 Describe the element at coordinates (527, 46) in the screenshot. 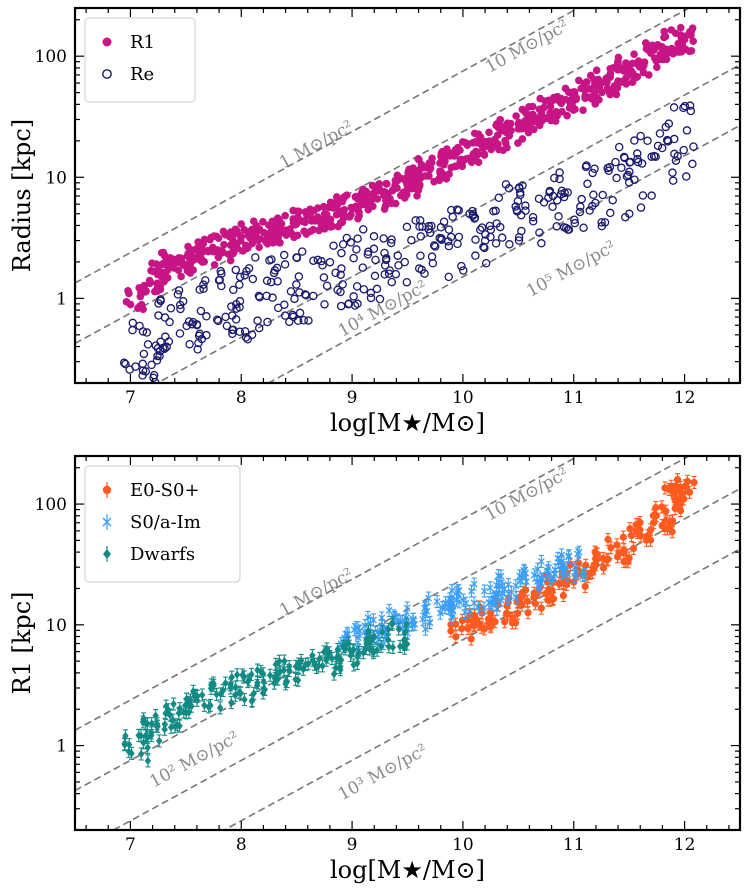

I see `surface-density-label: 10 M⊙/pc²` at that location.